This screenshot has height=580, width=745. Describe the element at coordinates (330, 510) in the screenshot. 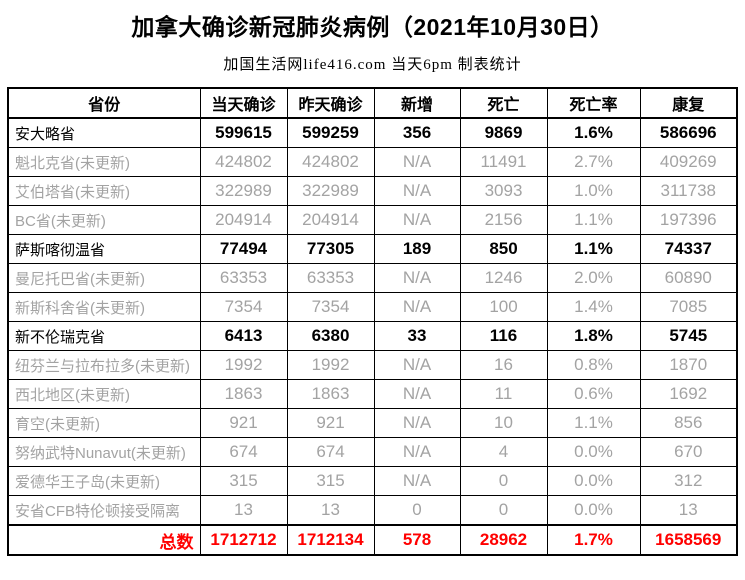

I see `yesterday-cell: 13` at that location.